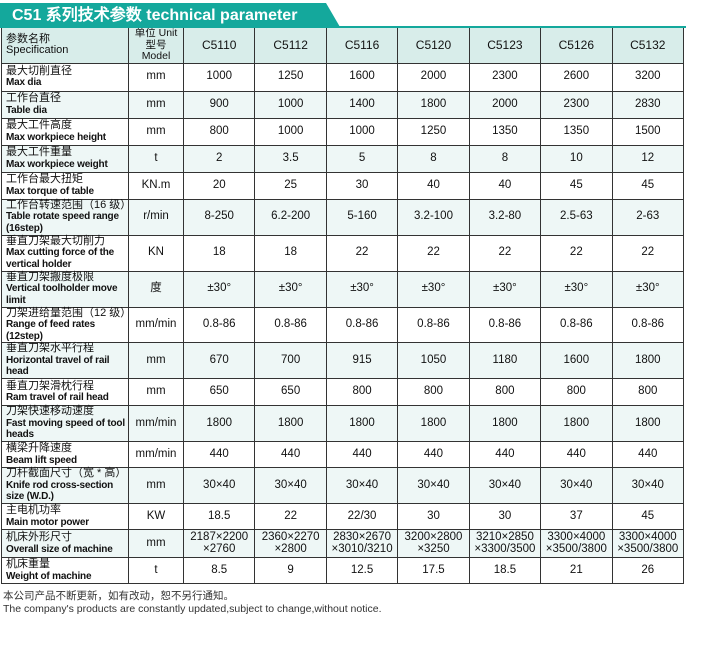 This screenshot has width=706, height=652. What do you see at coordinates (362, 104) in the screenshot?
I see `value-cell: 1400` at bounding box center [362, 104].